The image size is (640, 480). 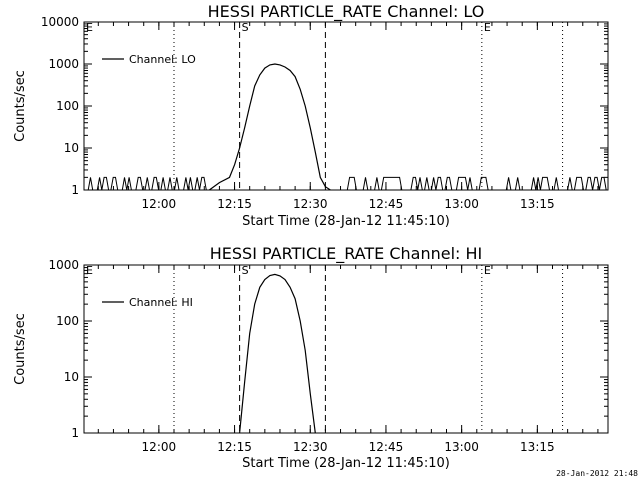 What do you see at coordinates (161, 302) in the screenshot?
I see `legend-label: Channel: HI` at bounding box center [161, 302].